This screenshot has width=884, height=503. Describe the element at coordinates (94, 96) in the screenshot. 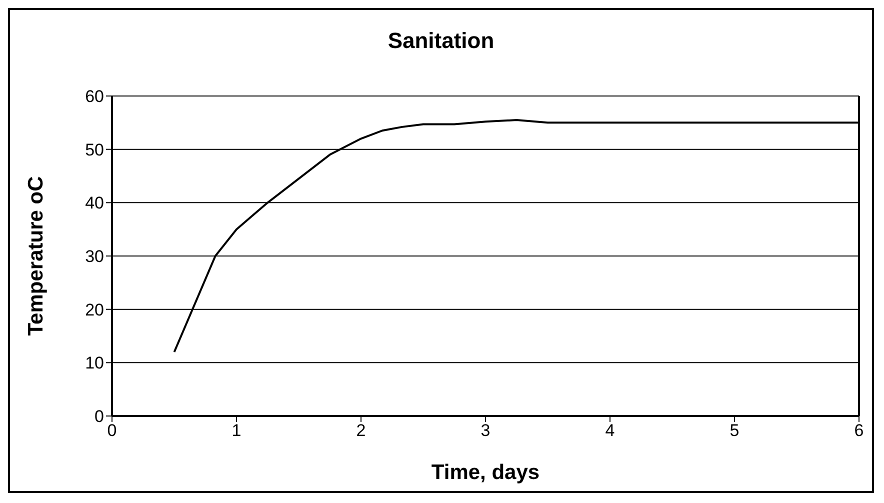

I see `y-tick-label: 60` at that location.